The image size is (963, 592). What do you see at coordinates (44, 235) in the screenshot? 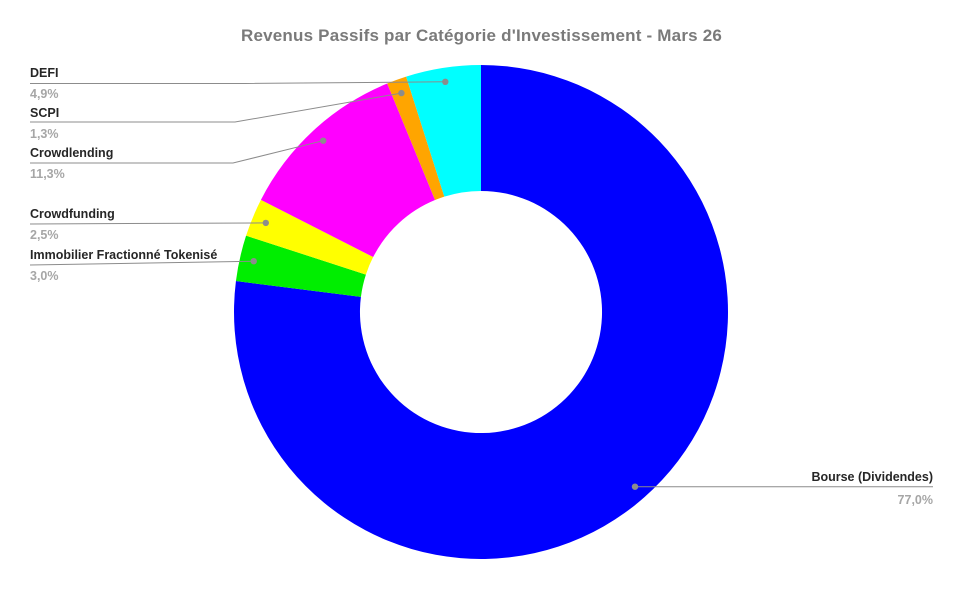
I see `slice-percentage: 2,5%` at bounding box center [44, 235].